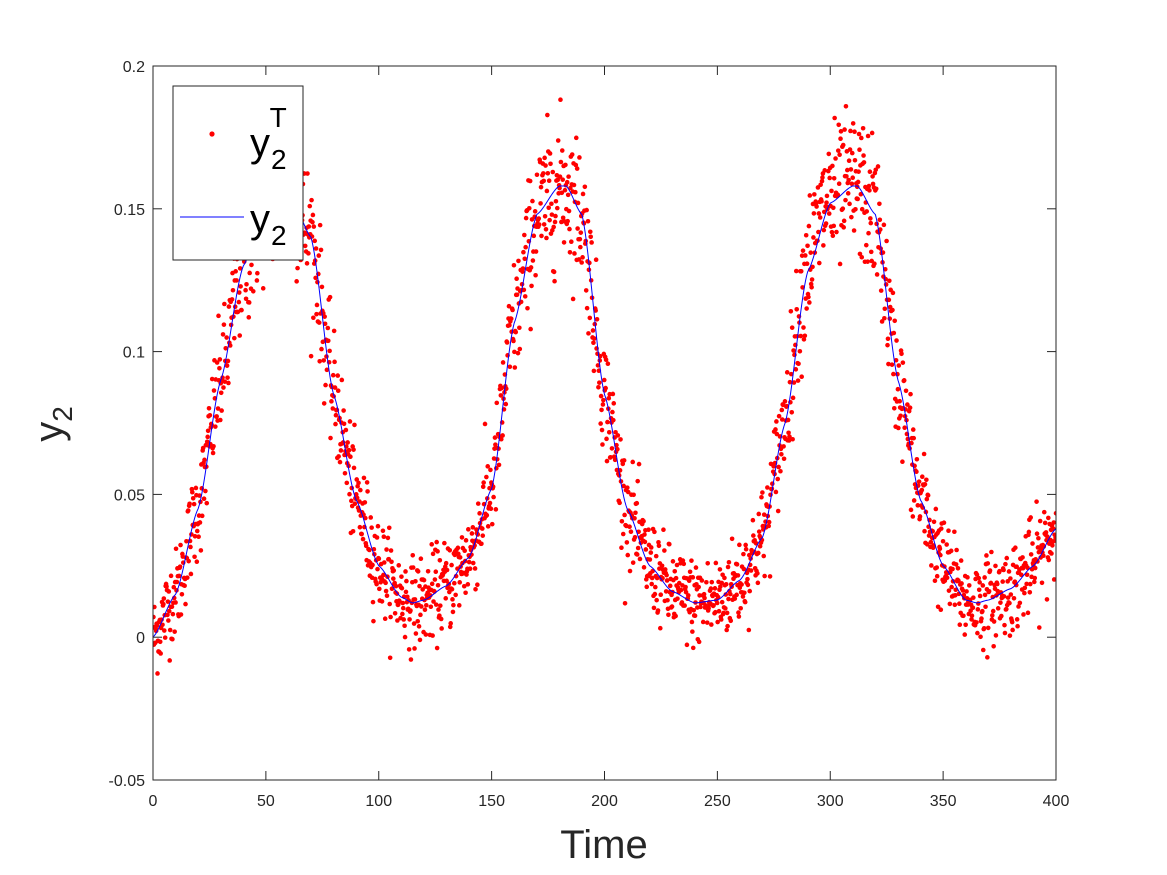 The height and width of the screenshot is (875, 1167). Describe the element at coordinates (52, 424) in the screenshot. I see `svg-text: y2` at that location.